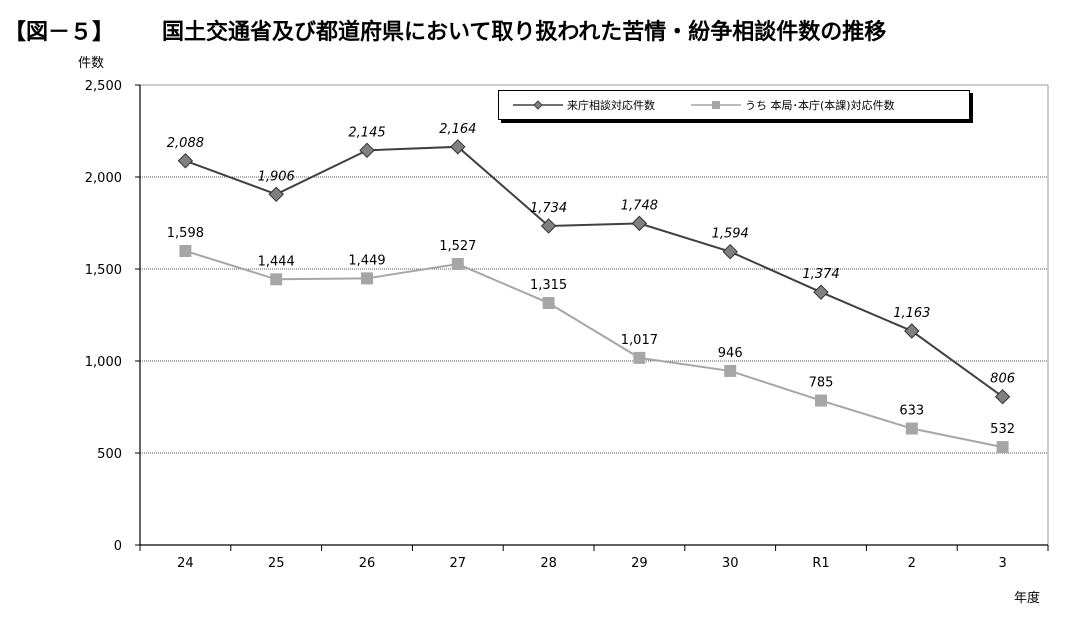 The height and width of the screenshot is (624, 1072). Describe the element at coordinates (911, 411) in the screenshot. I see `data-label: 633` at that location.